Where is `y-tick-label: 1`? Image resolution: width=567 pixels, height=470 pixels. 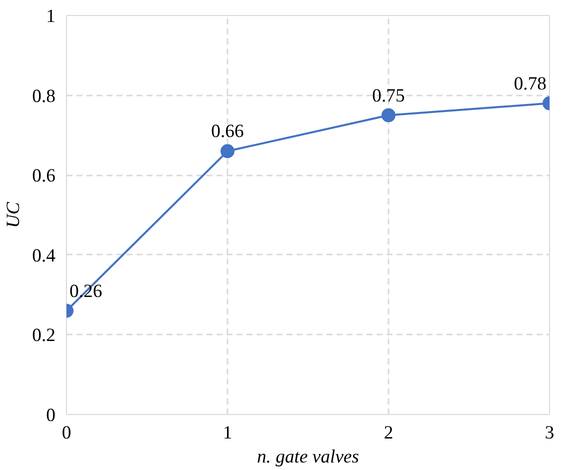
y-tick-label: 1 is located at coordinates (51, 16).